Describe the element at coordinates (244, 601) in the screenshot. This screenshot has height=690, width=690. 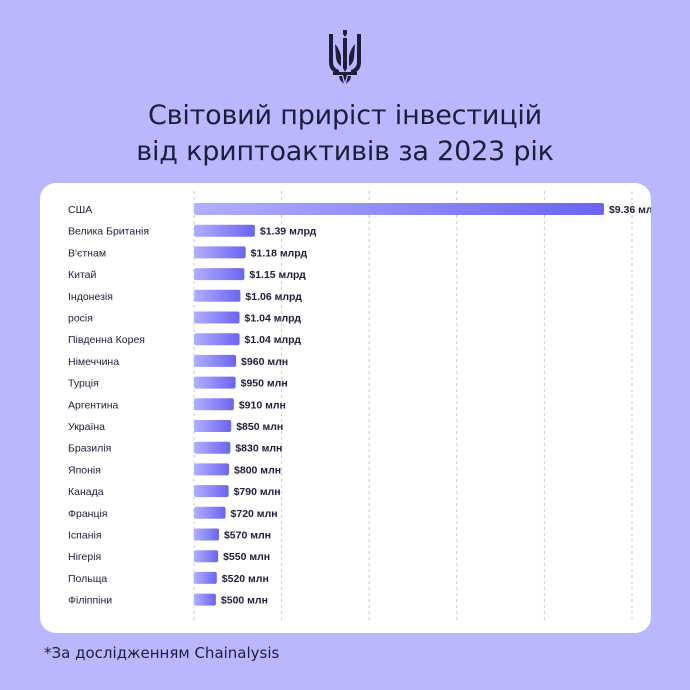
I see `value-label: $500 млн` at that location.